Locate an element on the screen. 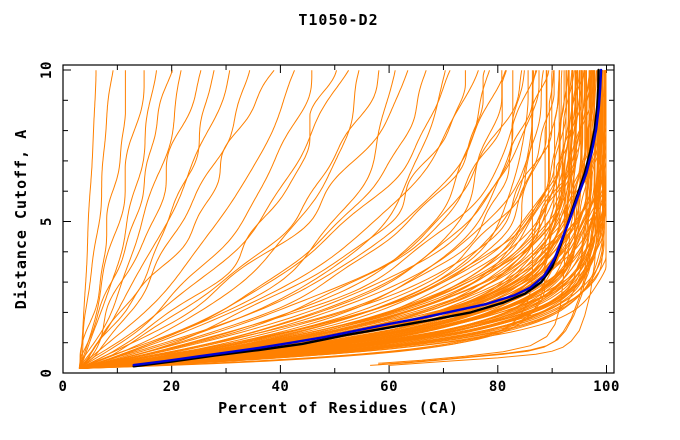 This screenshot has width=680, height=440. x-tick-label: 60 is located at coordinates (389, 387).